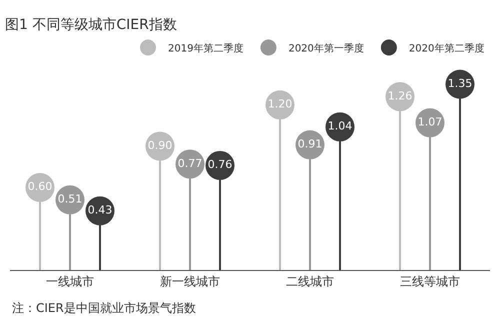 This screenshot has width=500, height=320. What do you see at coordinates (430, 281) in the screenshot?
I see `x-tick-label: 三线等城市` at bounding box center [430, 281].